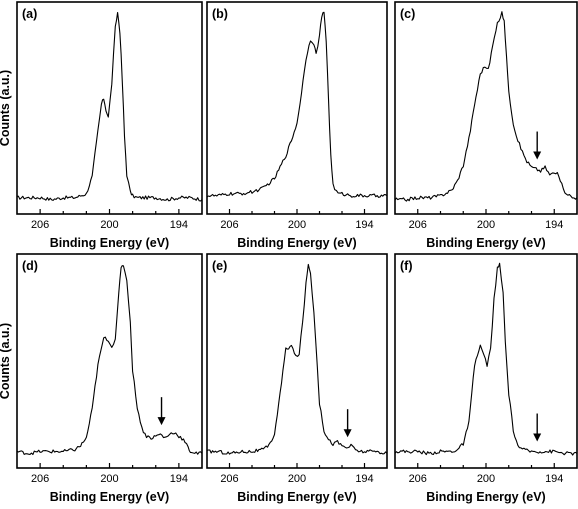 The width and height of the screenshot is (578, 509). Describe the element at coordinates (29, 14) in the screenshot. I see `panel-label: (a)` at that location.